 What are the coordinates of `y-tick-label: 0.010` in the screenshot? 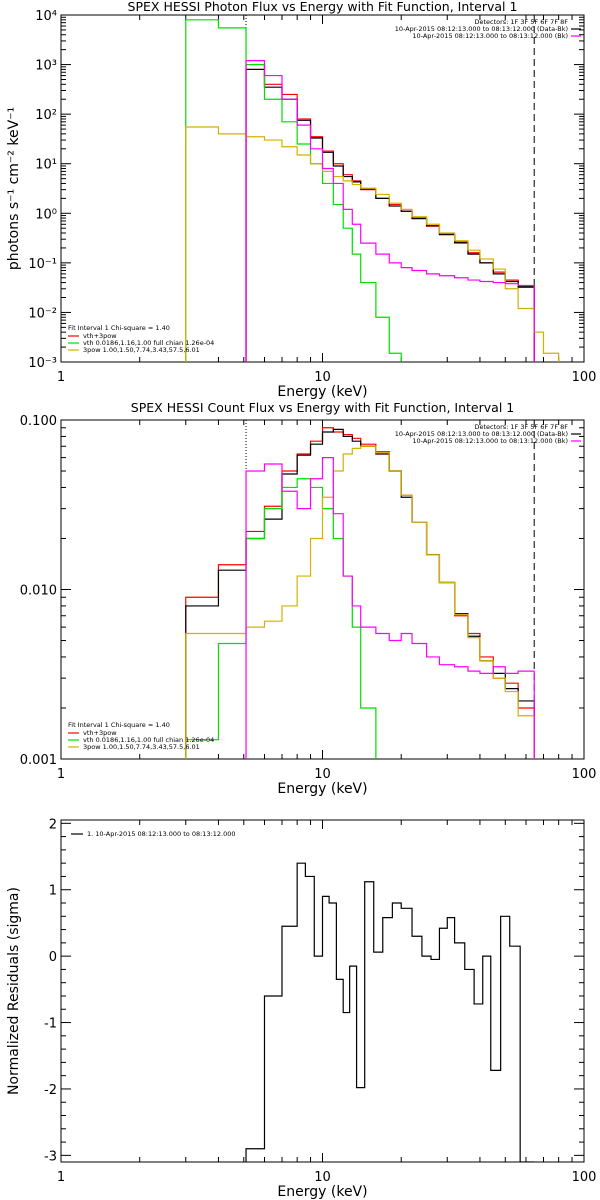 It's located at (38, 591).